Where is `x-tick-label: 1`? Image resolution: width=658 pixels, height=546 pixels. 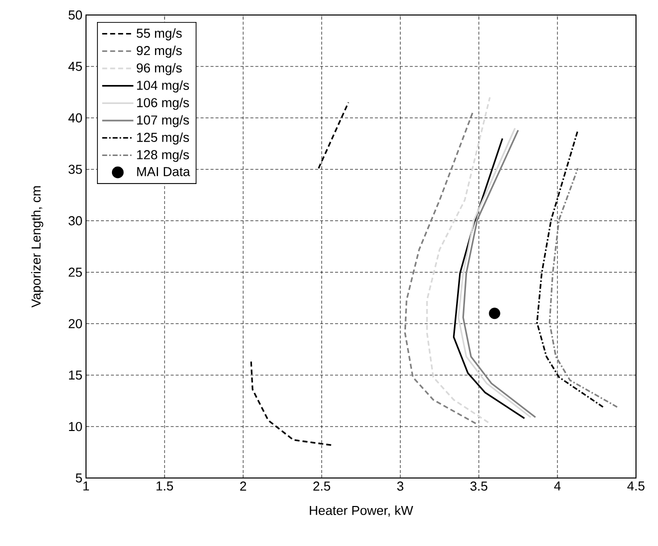
x-tick-label: 1 is located at coordinates (86, 486).